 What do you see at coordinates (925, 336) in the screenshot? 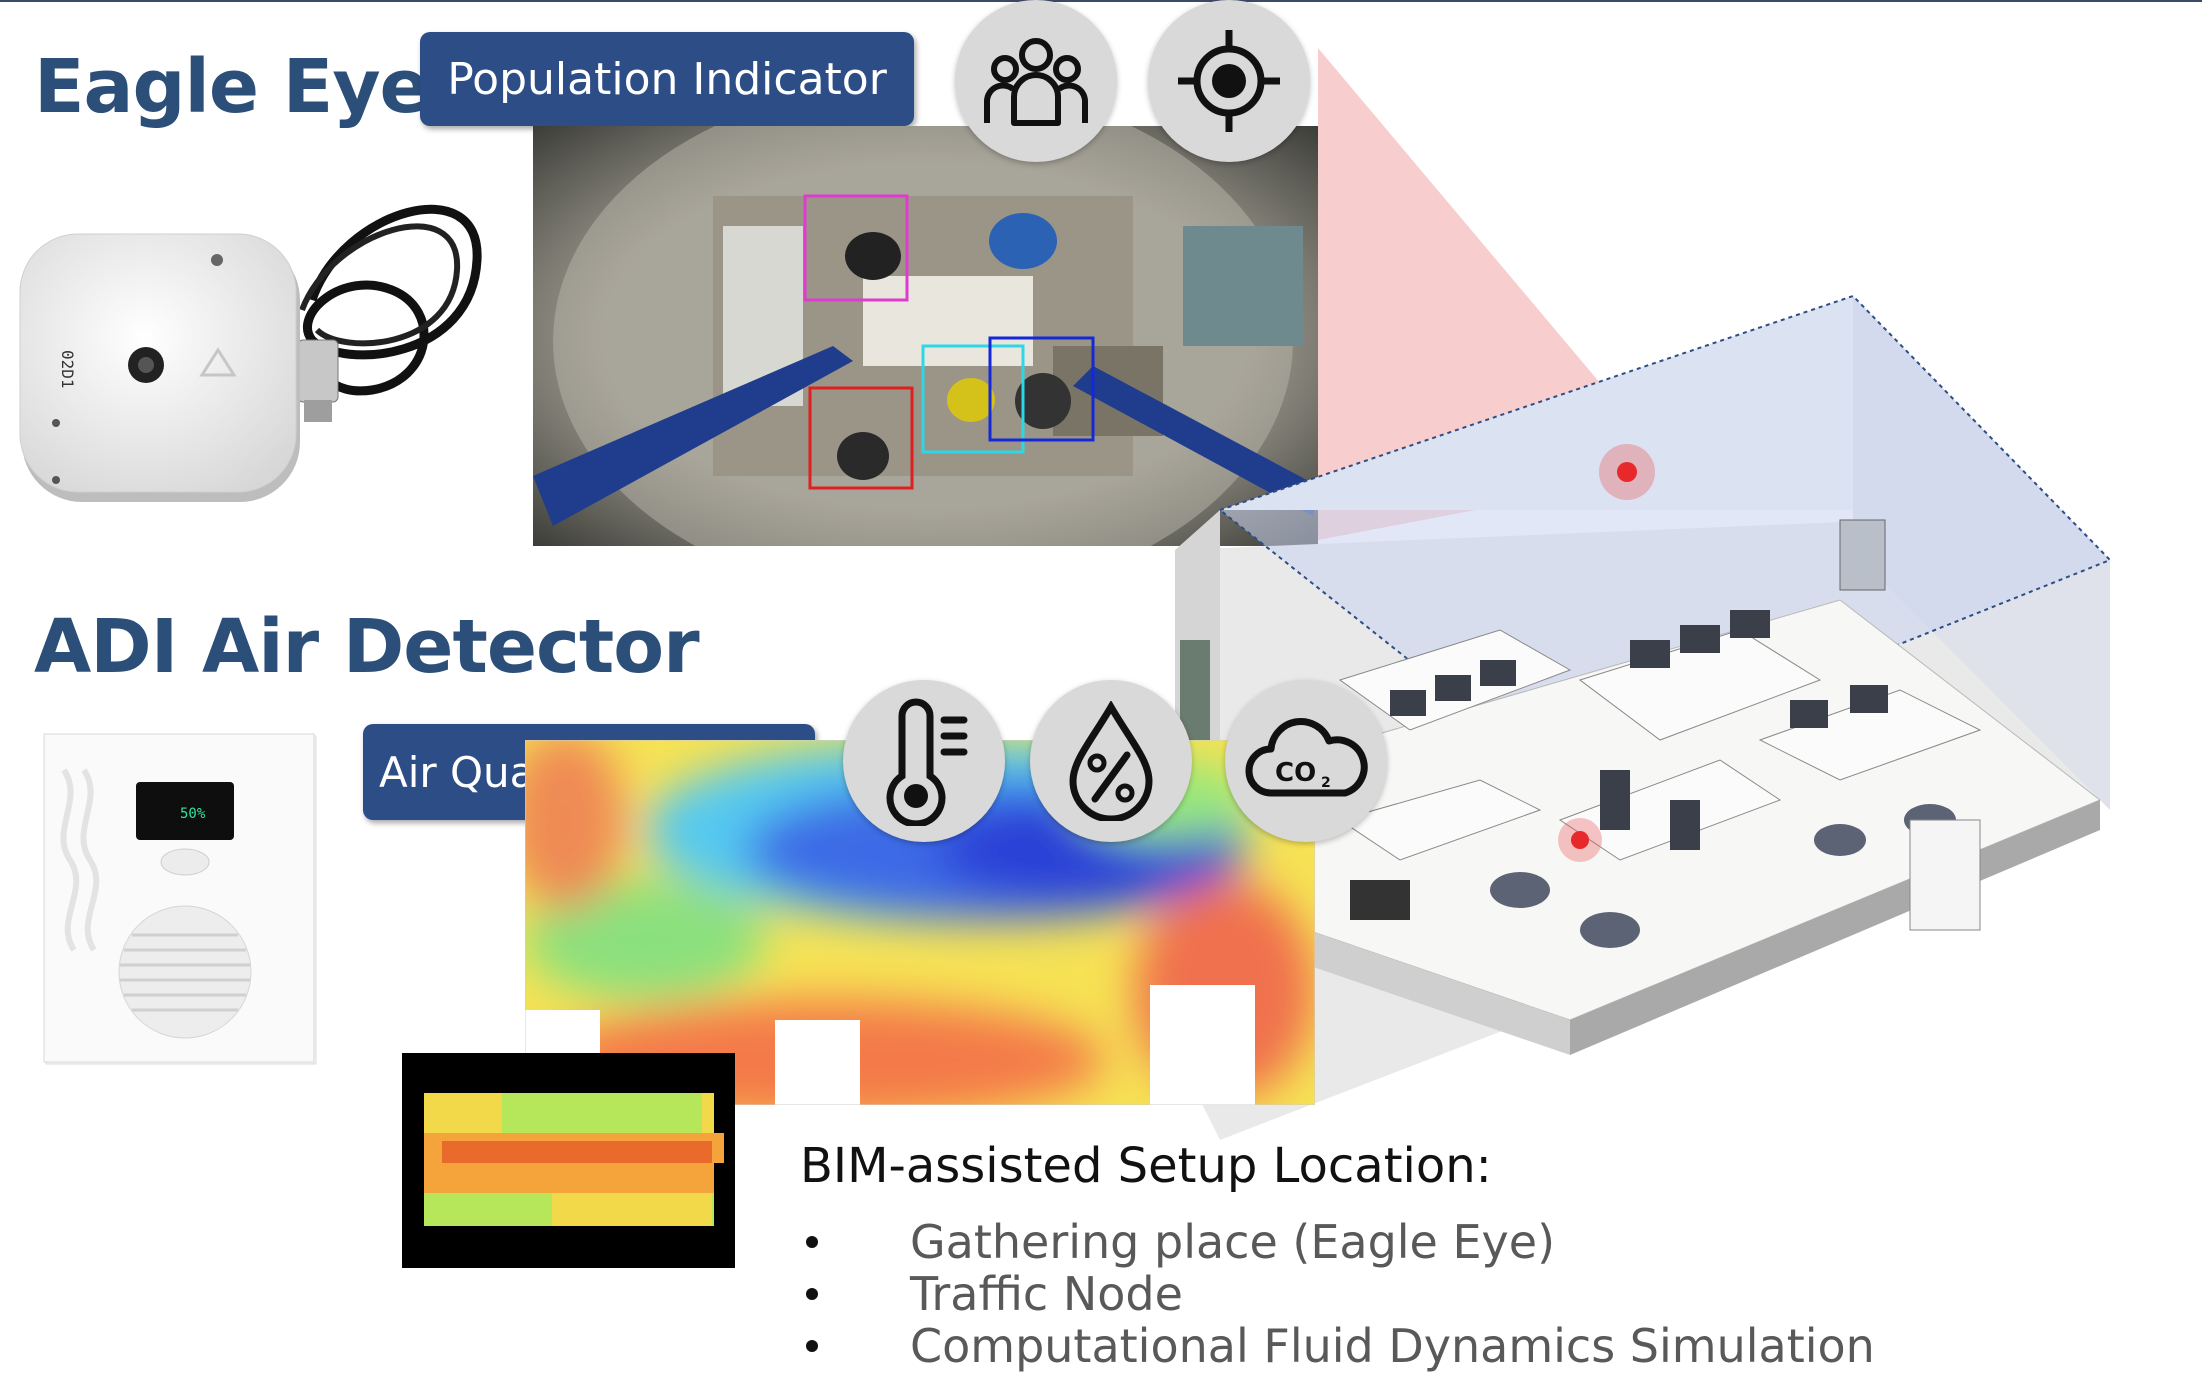
I see `fisheye-camera-view` at bounding box center [925, 336].